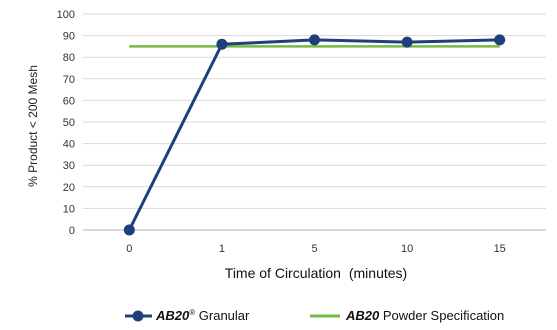 This screenshot has width=557, height=330. Describe the element at coordinates (69, 123) in the screenshot. I see `y-tick-label-50: 50` at that location.